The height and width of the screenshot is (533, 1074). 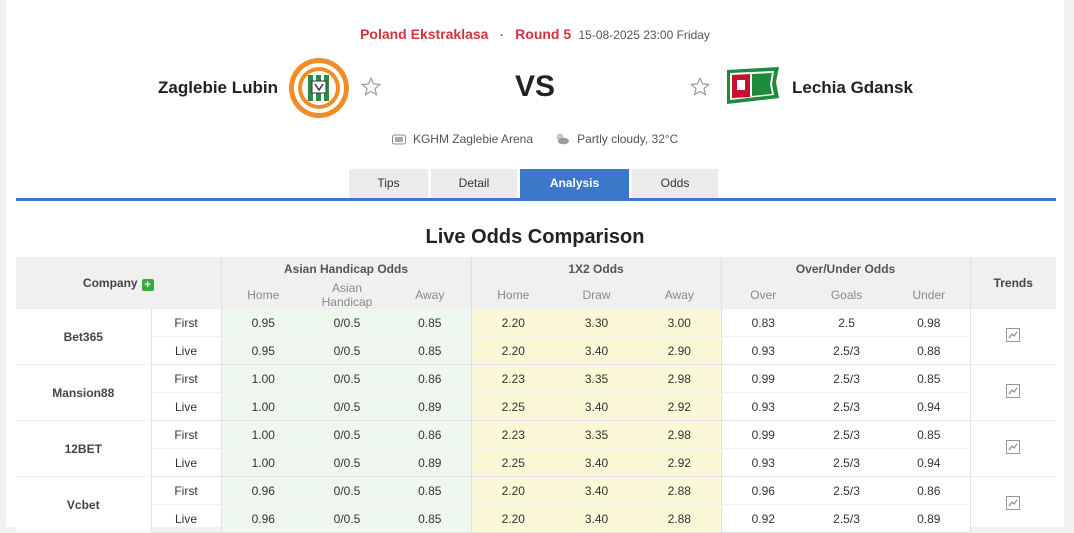 I want to click on ou-under-odds: 0.88, so click(x=929, y=350).